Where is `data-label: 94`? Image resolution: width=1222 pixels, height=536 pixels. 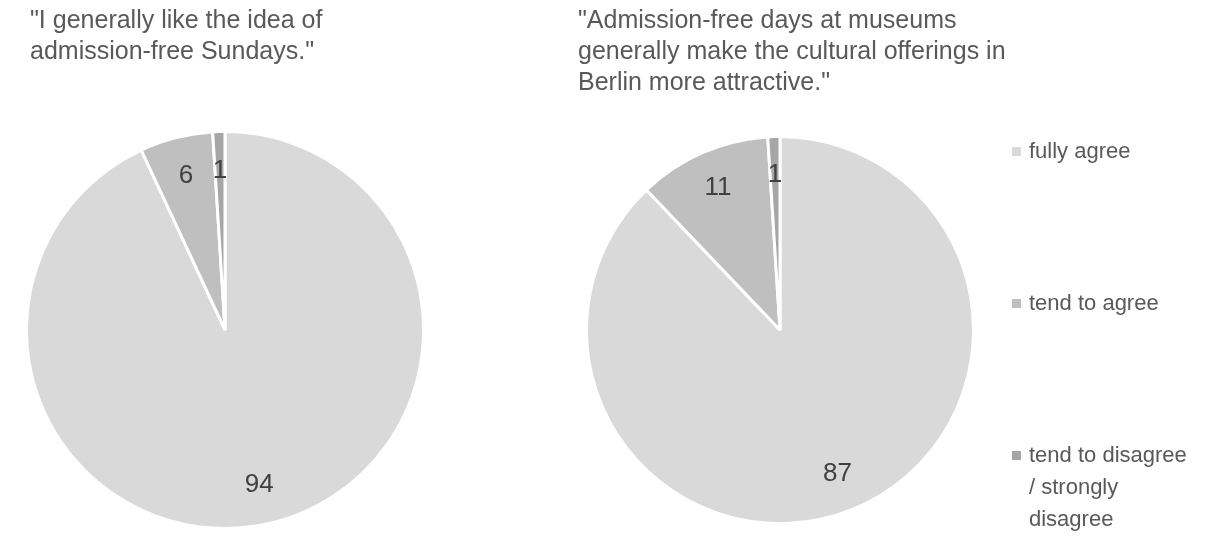 data-label: 94 is located at coordinates (259, 483).